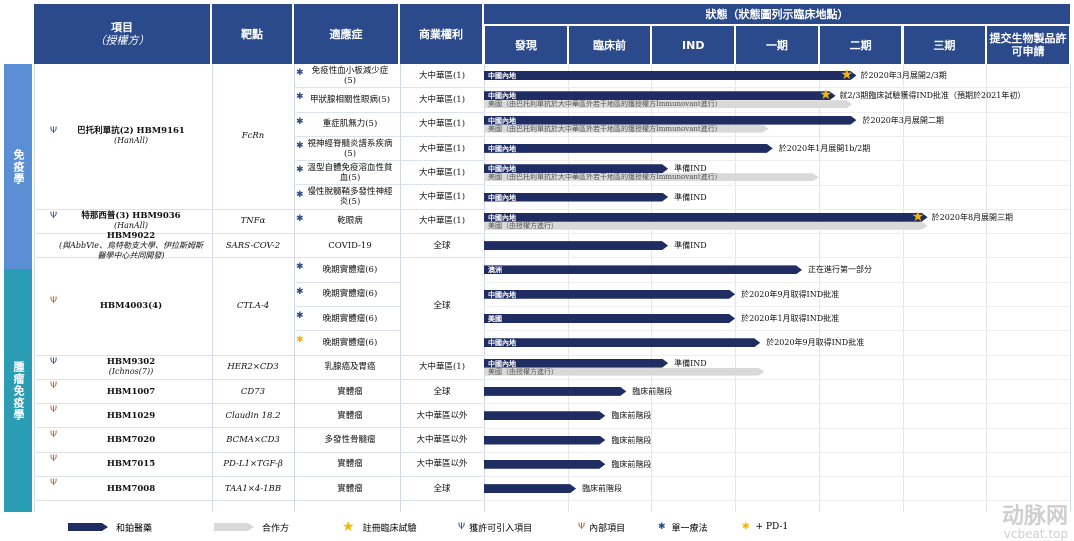 This screenshot has width=1074, height=541. Describe the element at coordinates (131, 216) in the screenshot. I see `project-name: 特那西普(3) HBM9036` at that location.